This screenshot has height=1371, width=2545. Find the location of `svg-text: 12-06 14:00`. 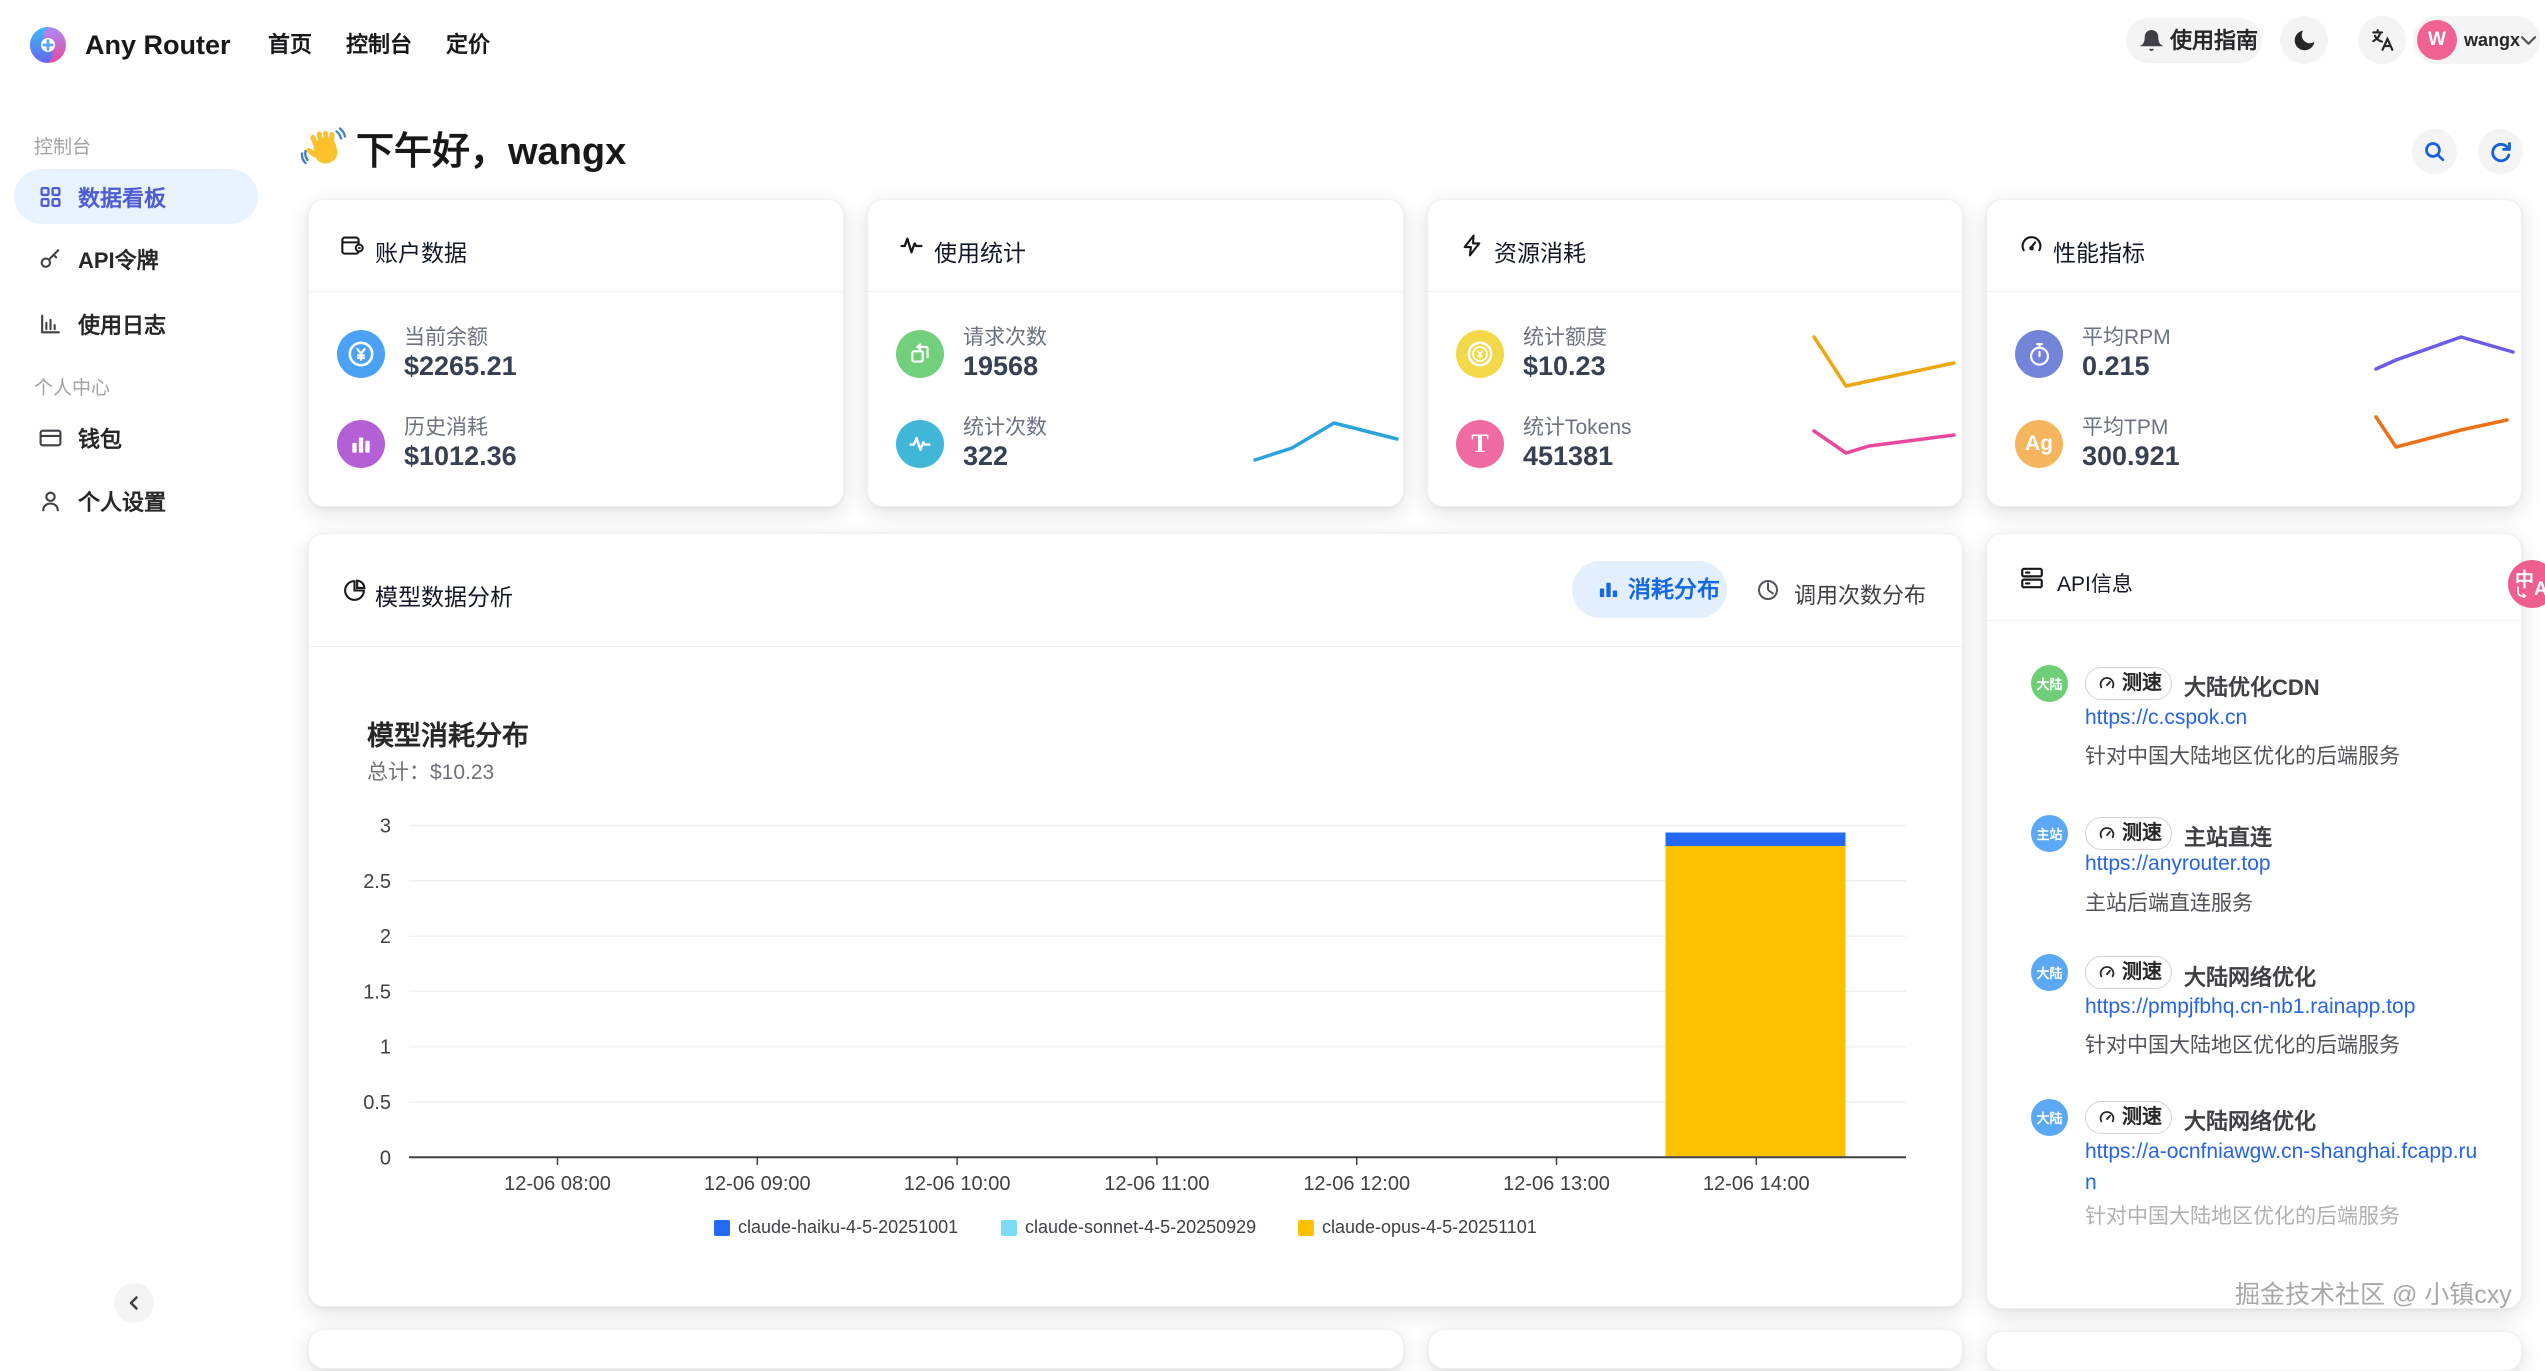

svg-text: 12-06 14:00 is located at coordinates (1756, 1184).